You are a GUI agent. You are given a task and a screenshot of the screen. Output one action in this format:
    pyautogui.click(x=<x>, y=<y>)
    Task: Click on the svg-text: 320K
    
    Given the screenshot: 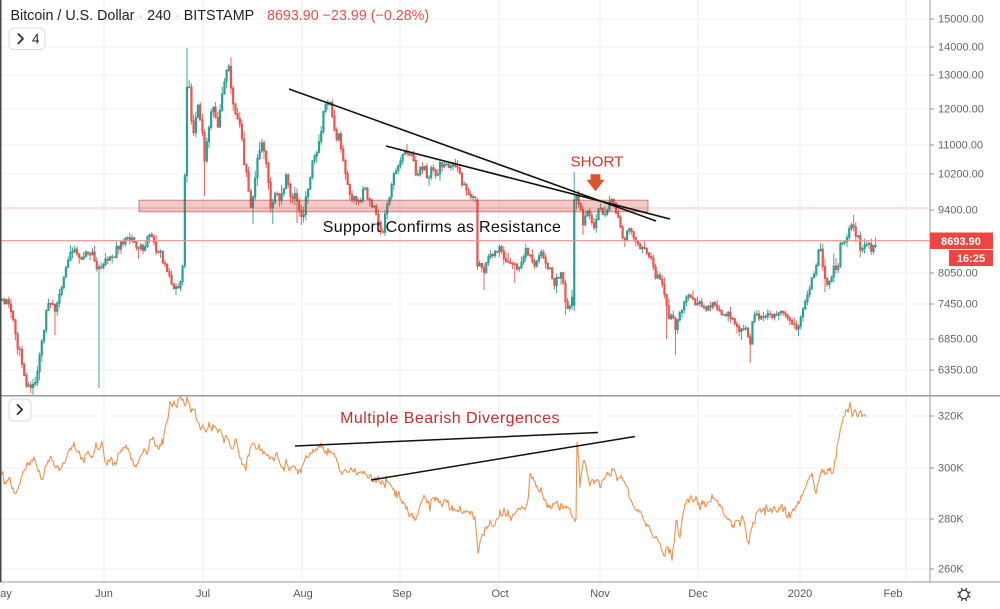 What is the action you would take?
    pyautogui.click(x=951, y=417)
    